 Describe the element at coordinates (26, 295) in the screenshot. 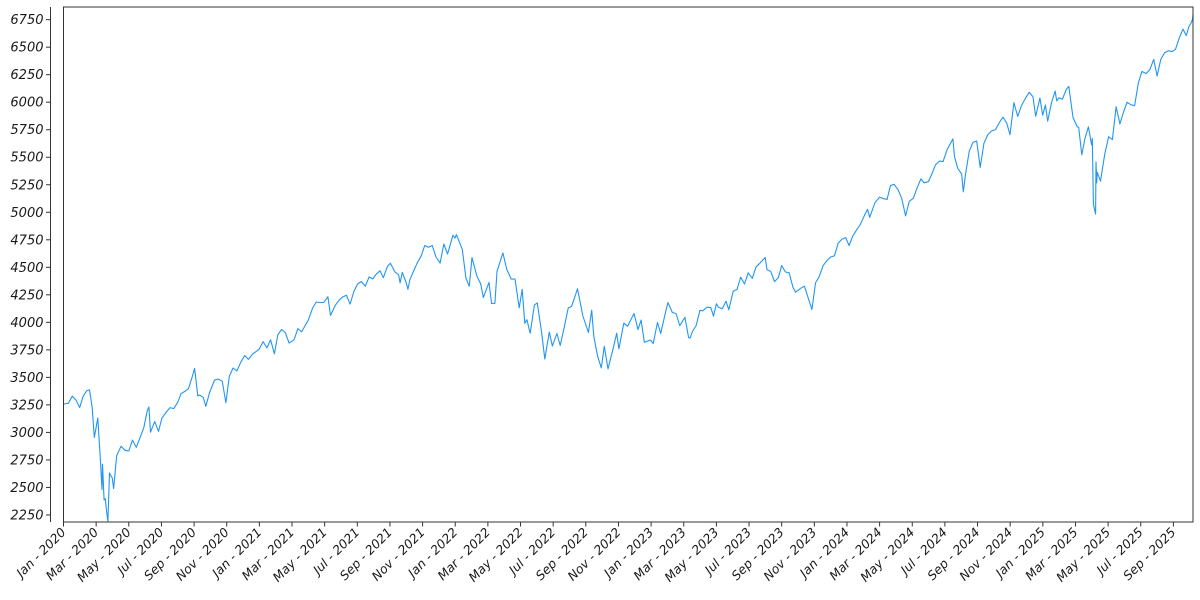

I see `y-tick-label: 4250` at that location.